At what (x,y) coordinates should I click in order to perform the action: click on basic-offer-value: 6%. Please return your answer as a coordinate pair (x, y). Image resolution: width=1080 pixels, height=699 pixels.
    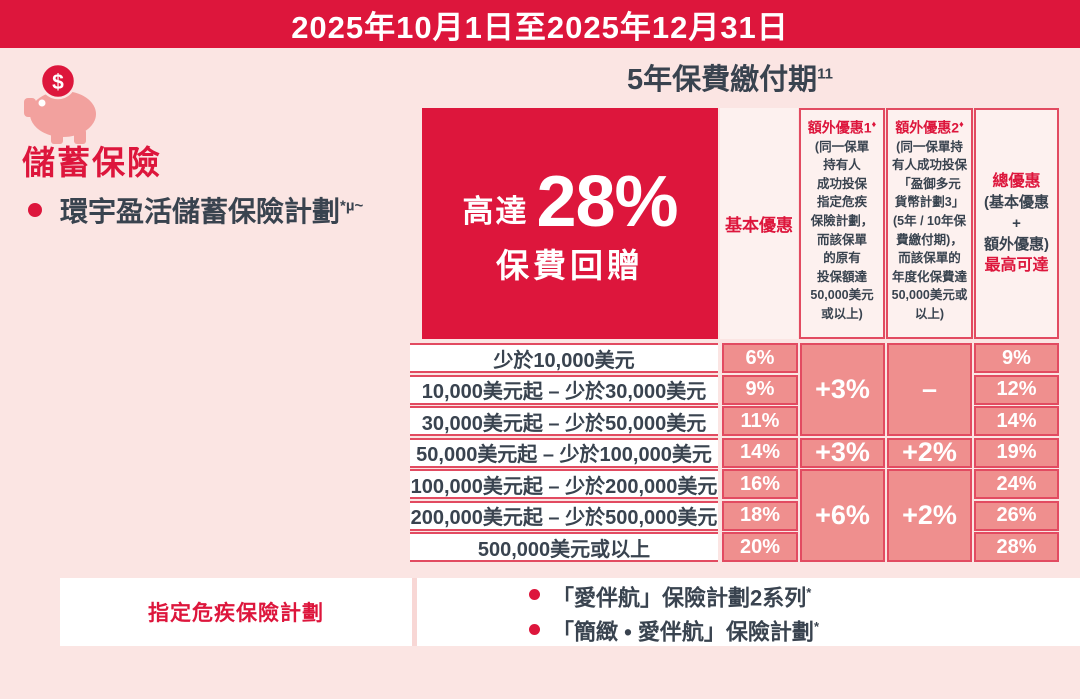
    Looking at the image, I should click on (760, 358).